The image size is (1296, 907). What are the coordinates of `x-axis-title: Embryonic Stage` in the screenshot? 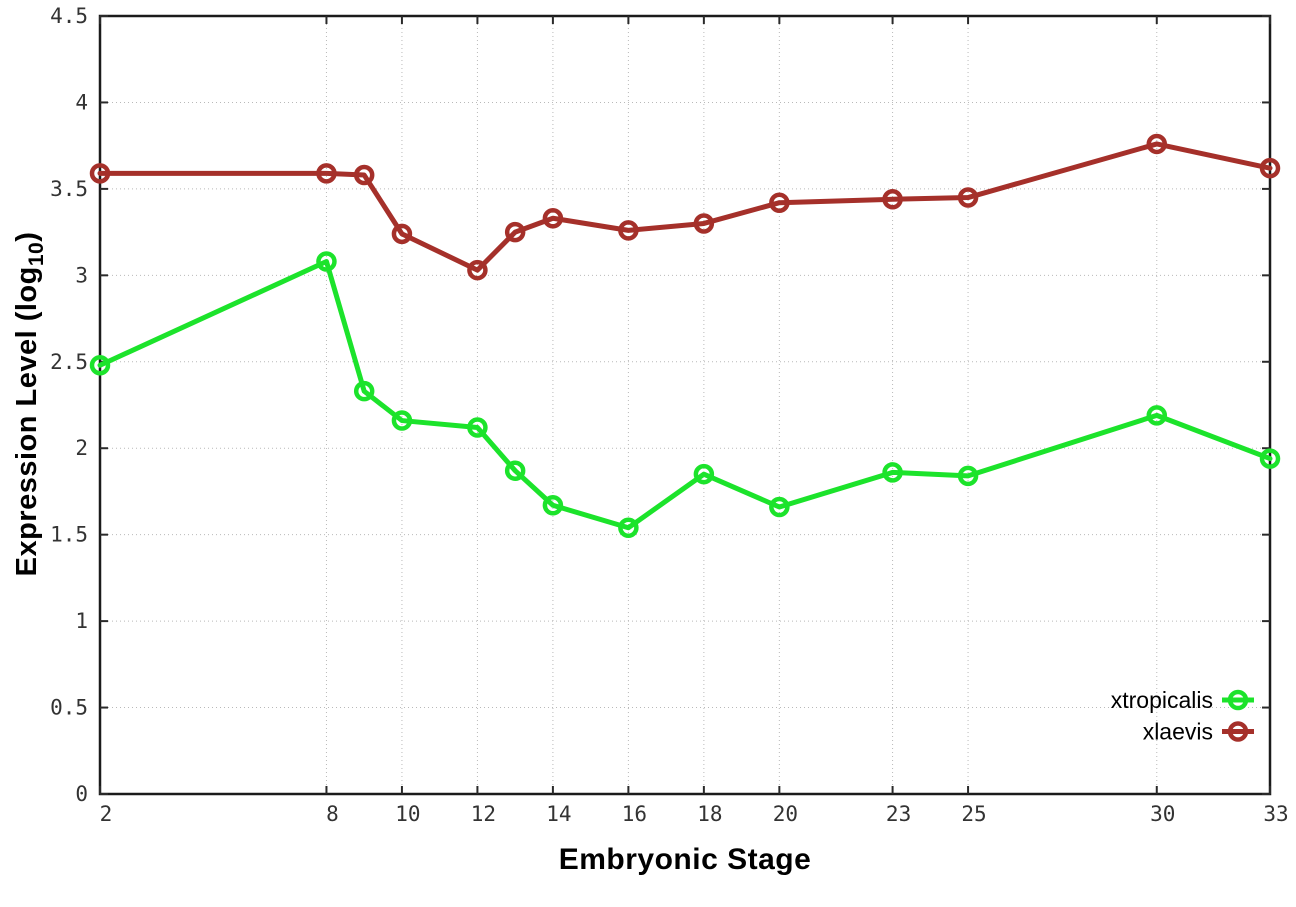 It's located at (685, 859).